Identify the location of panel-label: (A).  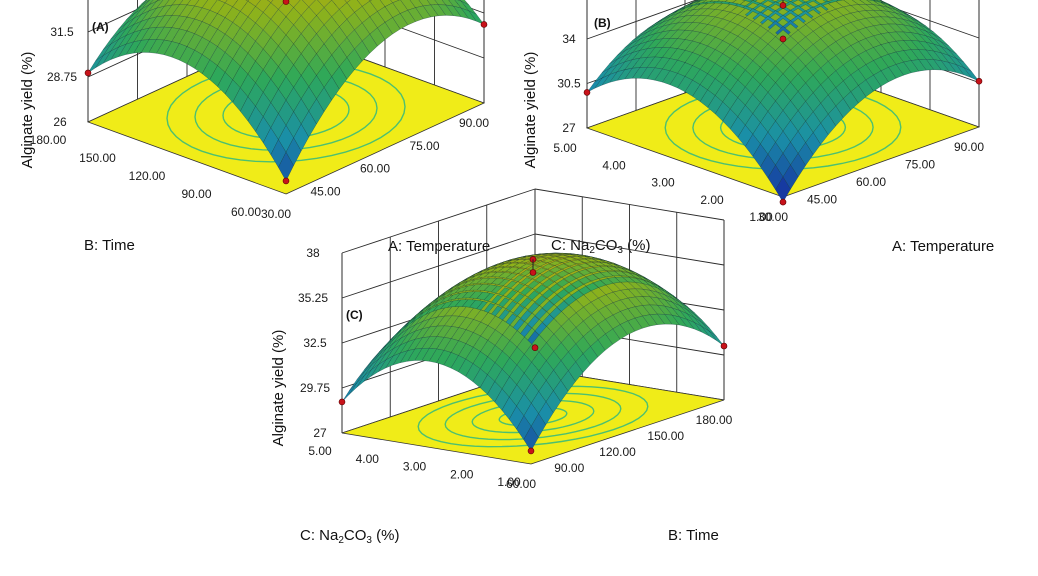
(100, 27).